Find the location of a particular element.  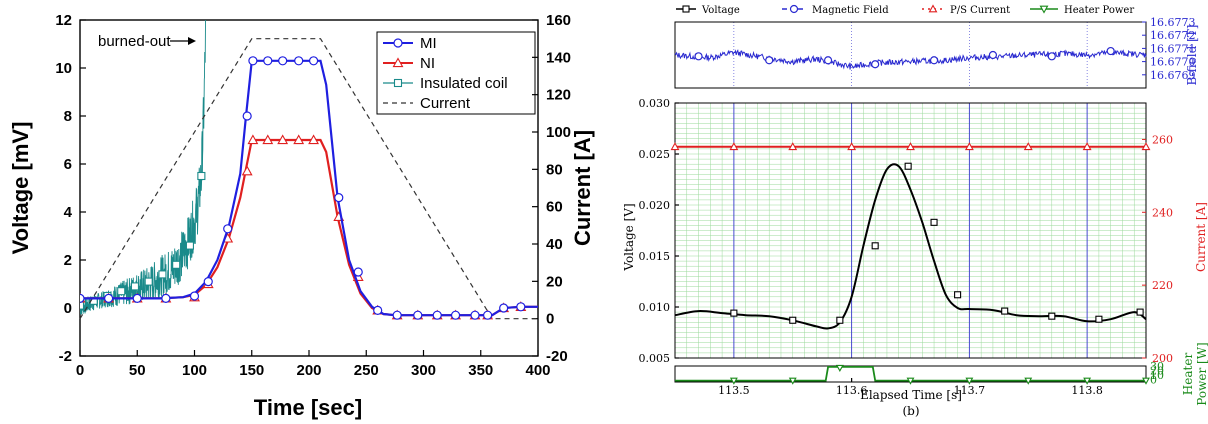

right-heater-axis-label-line2: Power [W] is located at coordinates (1201, 373).